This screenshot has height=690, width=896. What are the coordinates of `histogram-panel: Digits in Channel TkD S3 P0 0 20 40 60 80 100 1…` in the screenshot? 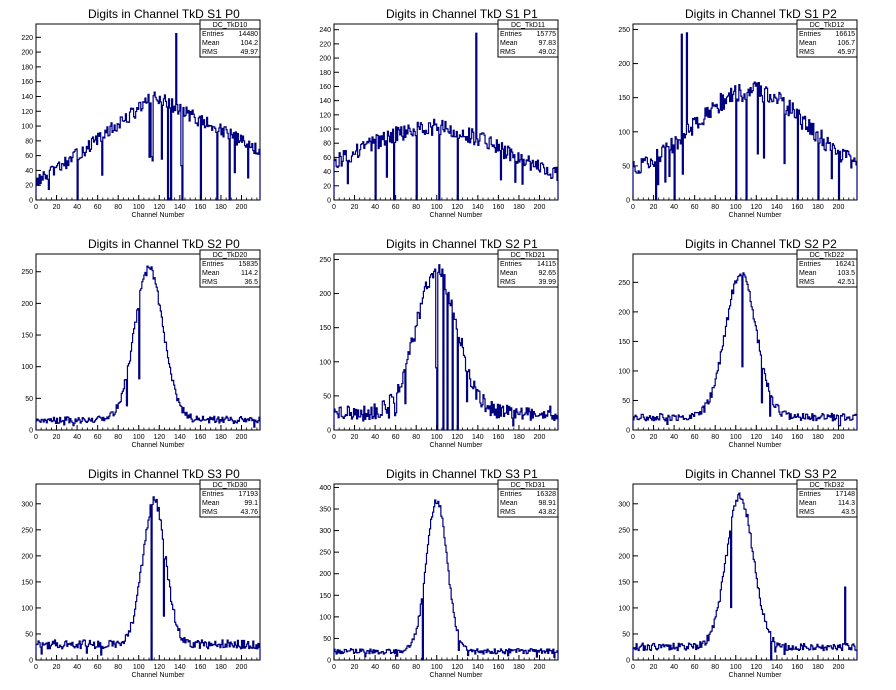 It's located at (149, 575).